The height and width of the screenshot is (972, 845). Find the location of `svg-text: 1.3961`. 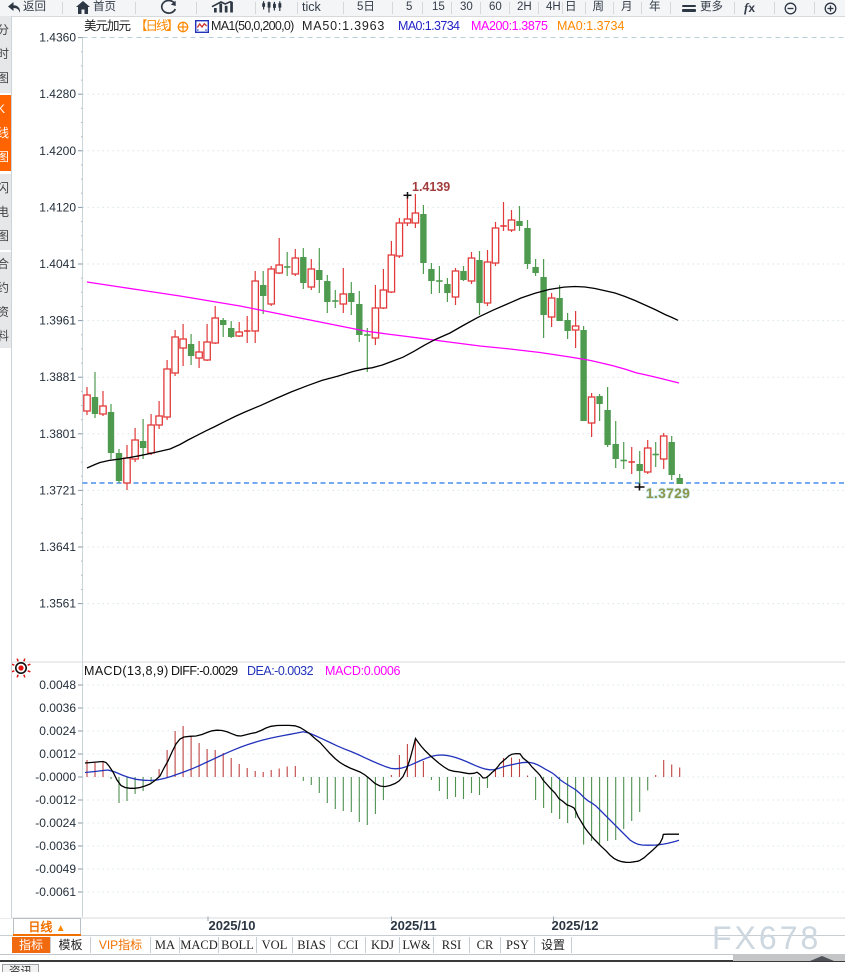

svg-text: 1.3961 is located at coordinates (57, 321).